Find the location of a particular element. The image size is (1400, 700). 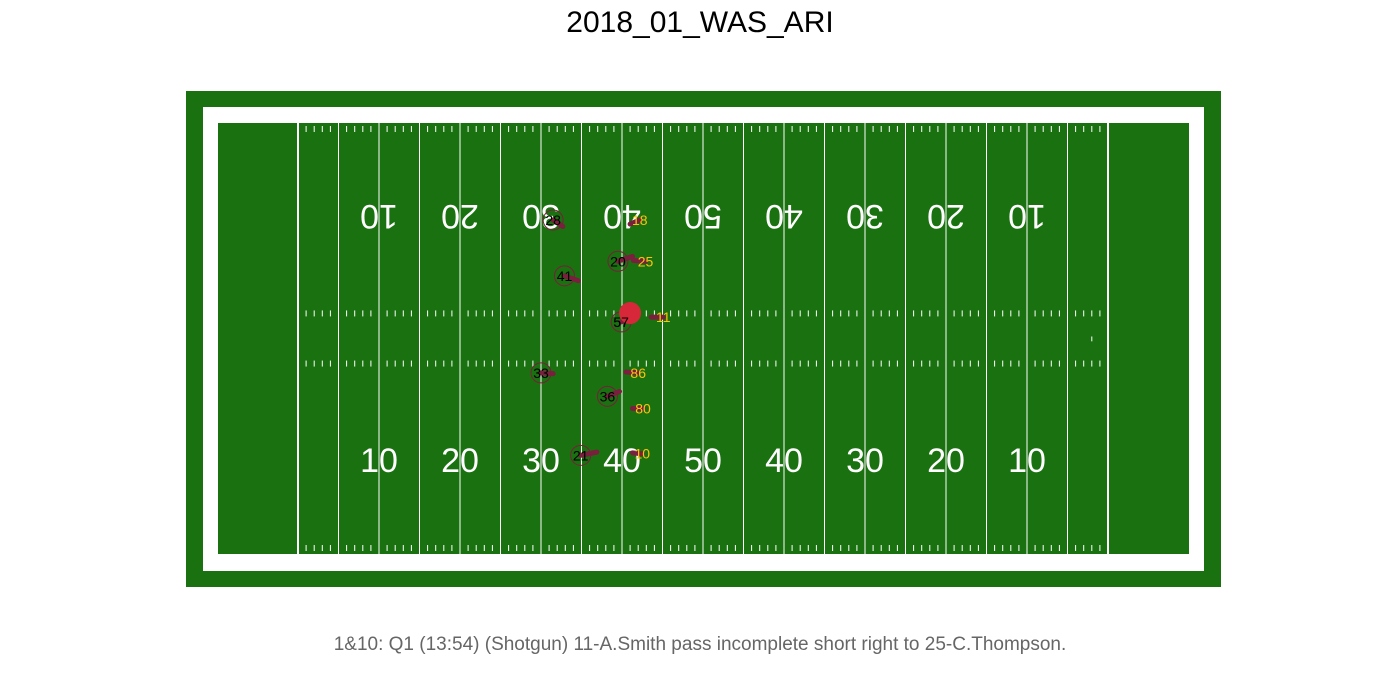

player-number-label: 33 is located at coordinates (541, 373).